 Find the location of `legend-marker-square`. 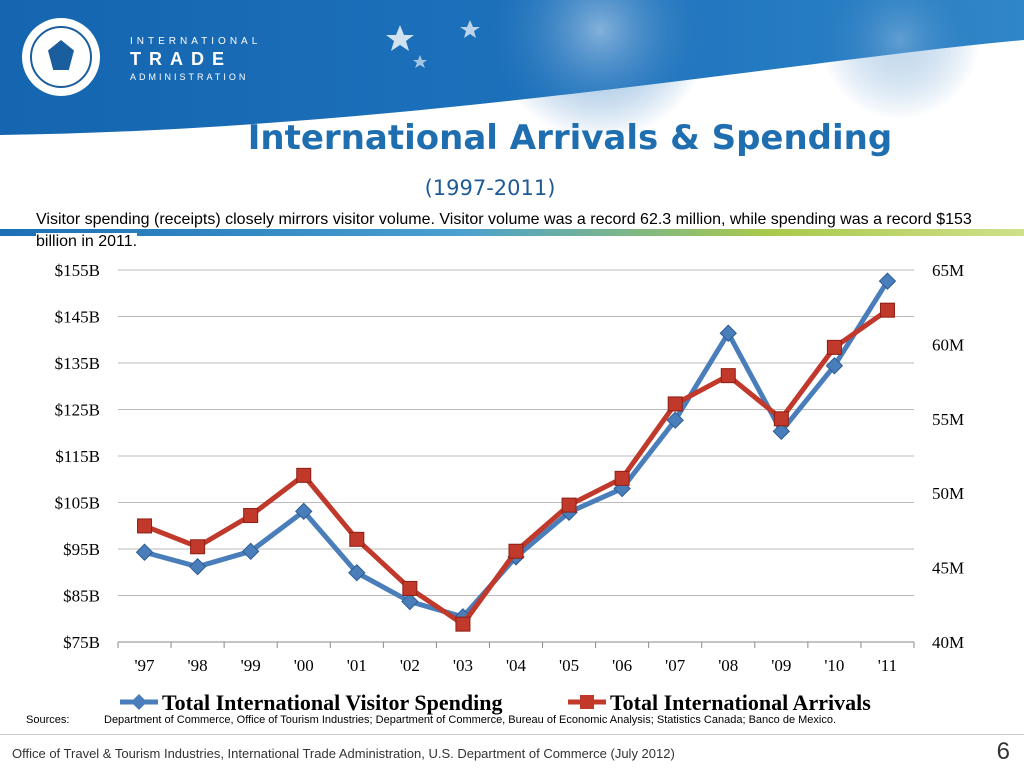

legend-marker-square is located at coordinates (587, 702).